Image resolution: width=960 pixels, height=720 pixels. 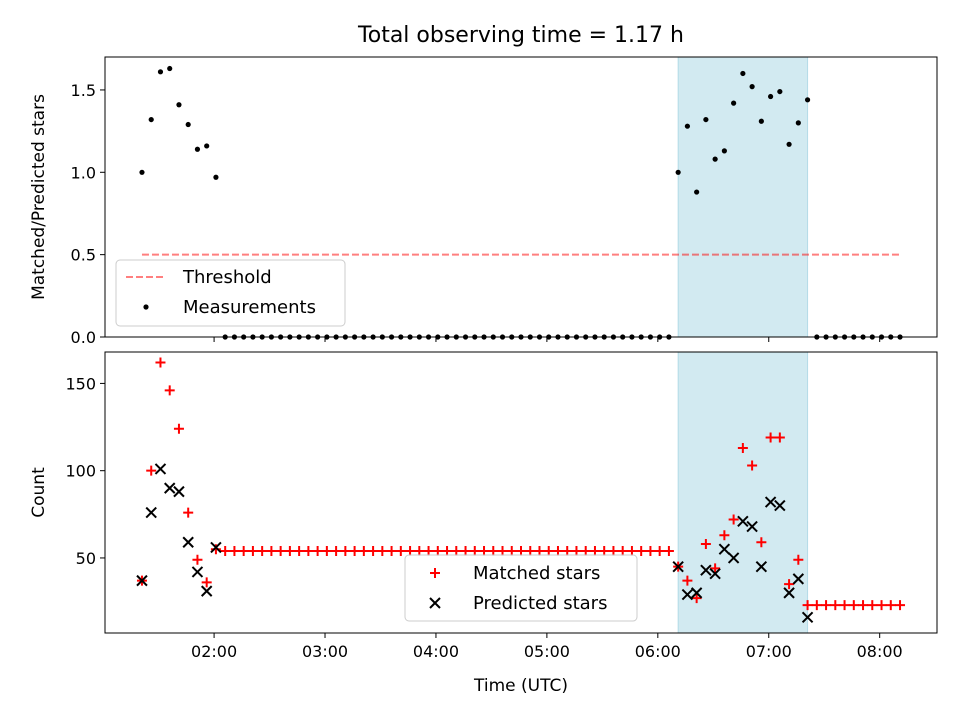 I want to click on x-tick-label: 05:00, so click(x=547, y=651).